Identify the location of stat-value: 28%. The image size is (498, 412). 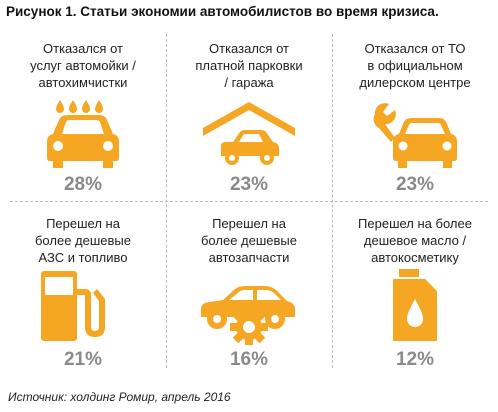
(83, 184).